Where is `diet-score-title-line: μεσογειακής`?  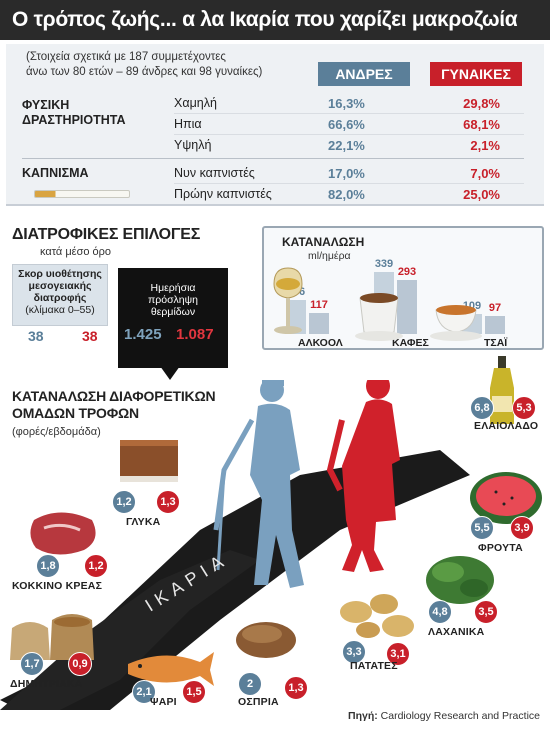
diet-score-title-line: μεσογειακής is located at coordinates (60, 286).